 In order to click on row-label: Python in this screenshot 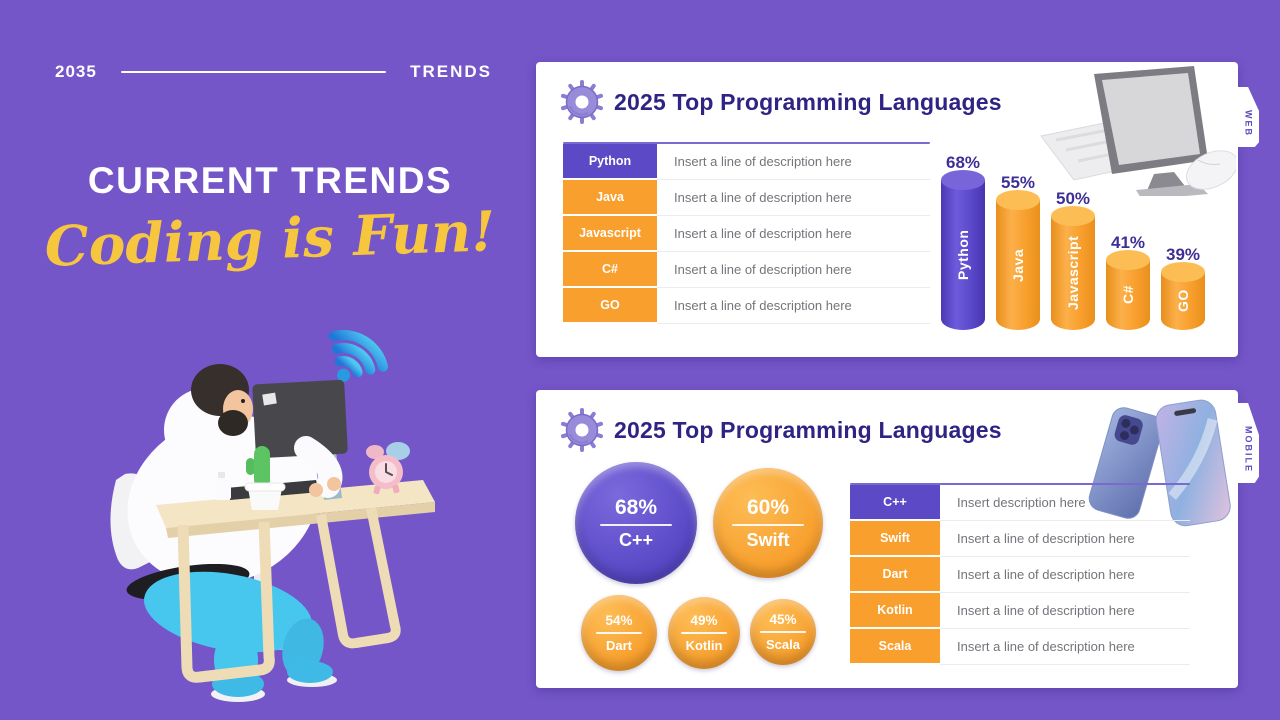, I will do `click(610, 162)`.